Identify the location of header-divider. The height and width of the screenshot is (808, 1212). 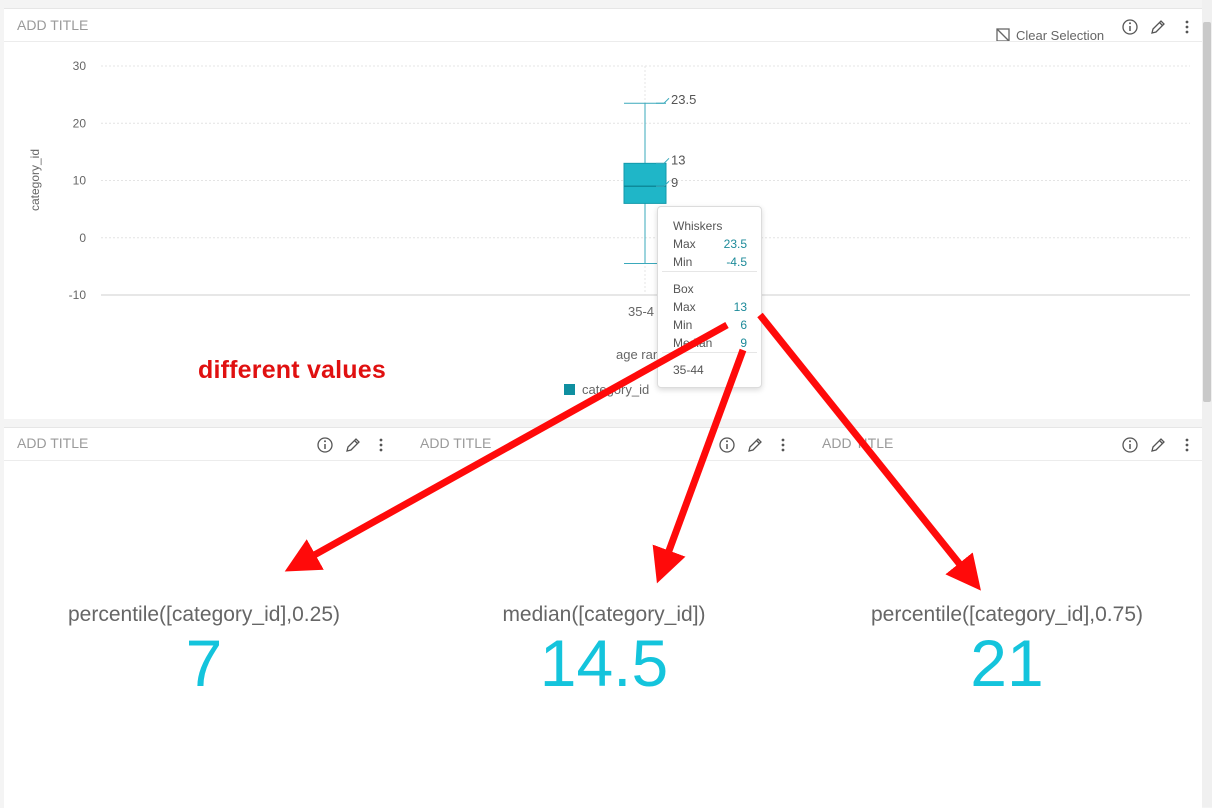
(603, 41).